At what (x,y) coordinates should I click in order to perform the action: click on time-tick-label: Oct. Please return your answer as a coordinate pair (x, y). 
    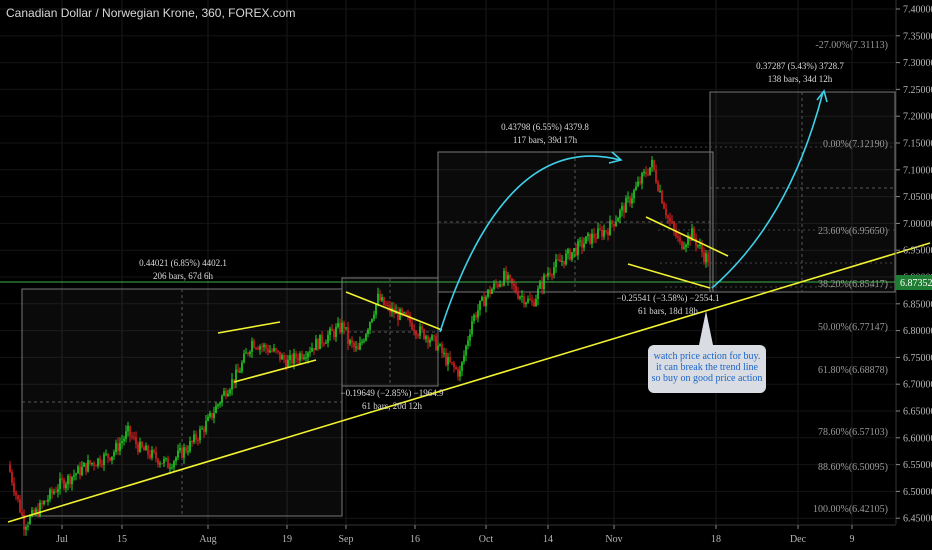
    Looking at the image, I should click on (486, 539).